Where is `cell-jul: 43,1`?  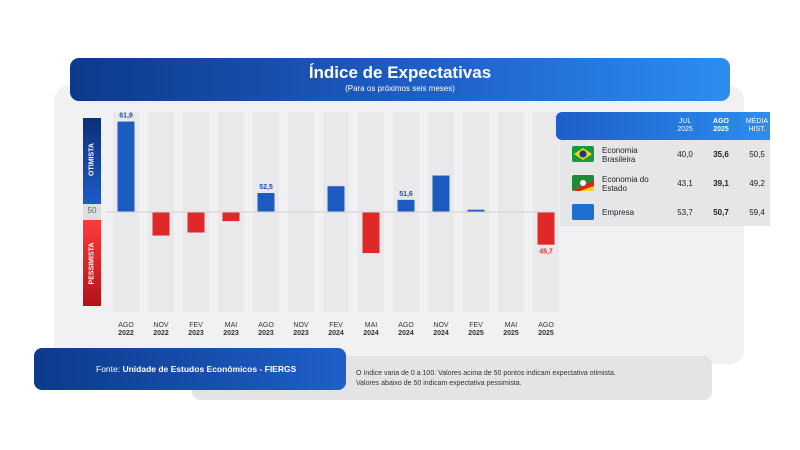 cell-jul: 43,1 is located at coordinates (685, 183).